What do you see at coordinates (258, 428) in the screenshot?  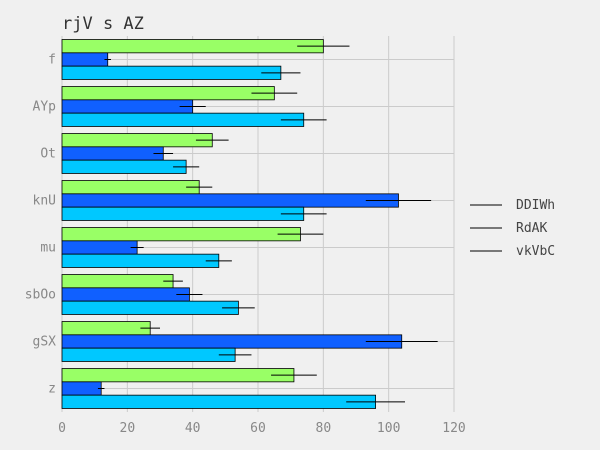 I see `x-tick-label: 60` at bounding box center [258, 428].